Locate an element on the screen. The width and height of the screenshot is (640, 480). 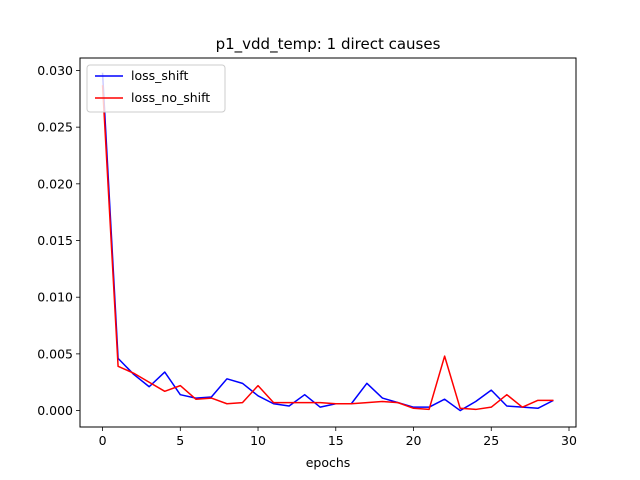
x-tick-label: 5 is located at coordinates (180, 440).